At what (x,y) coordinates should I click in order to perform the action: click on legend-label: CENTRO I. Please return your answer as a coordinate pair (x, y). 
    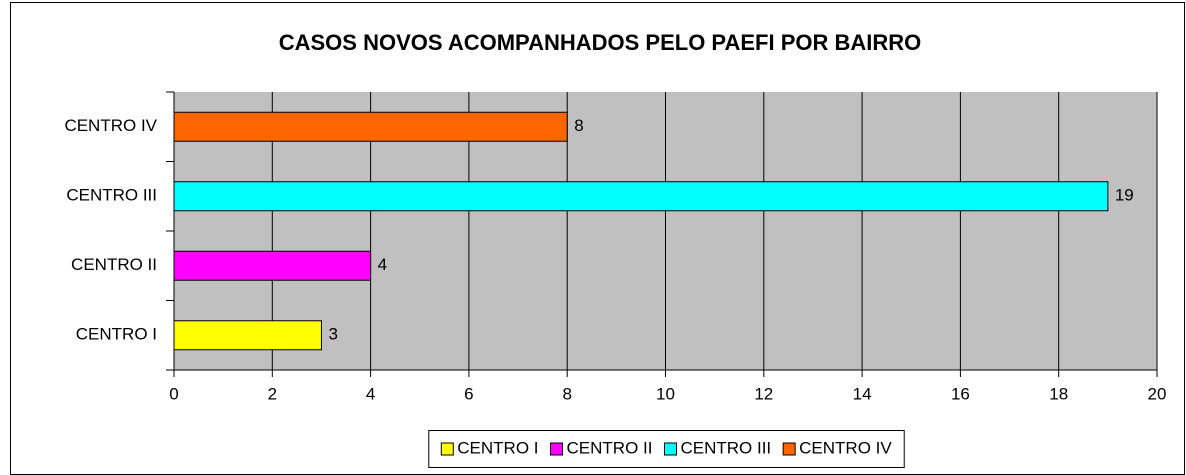
    Looking at the image, I should click on (497, 447).